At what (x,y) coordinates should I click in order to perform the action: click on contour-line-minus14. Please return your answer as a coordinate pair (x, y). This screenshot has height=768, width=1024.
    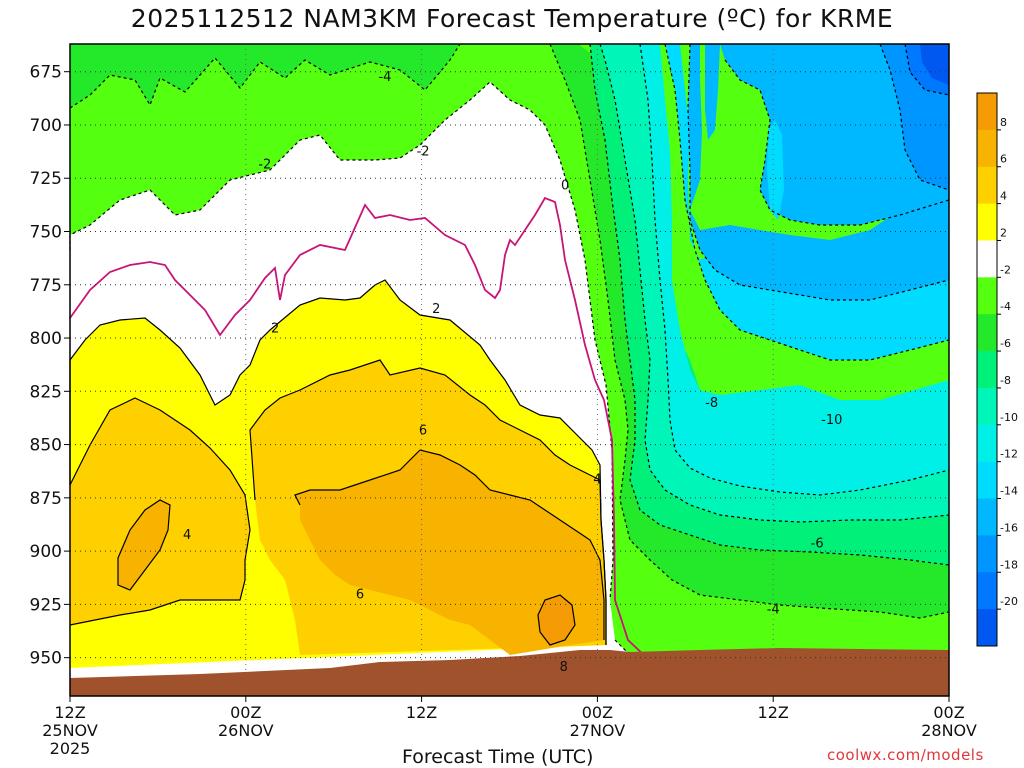
    Looking at the image, I should click on (818, 172).